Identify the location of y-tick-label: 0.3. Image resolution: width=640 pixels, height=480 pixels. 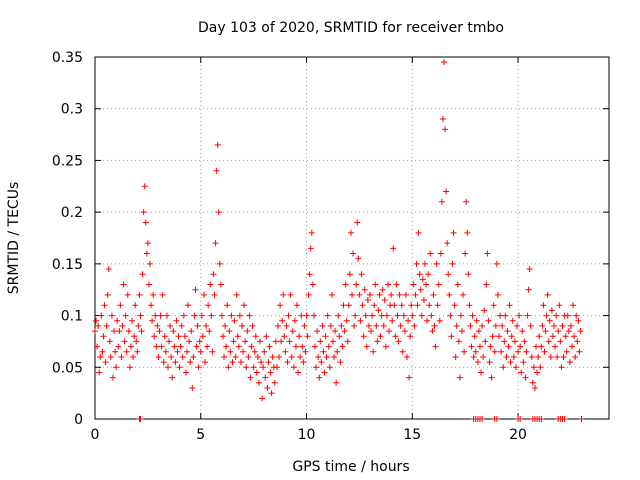
(72, 110).